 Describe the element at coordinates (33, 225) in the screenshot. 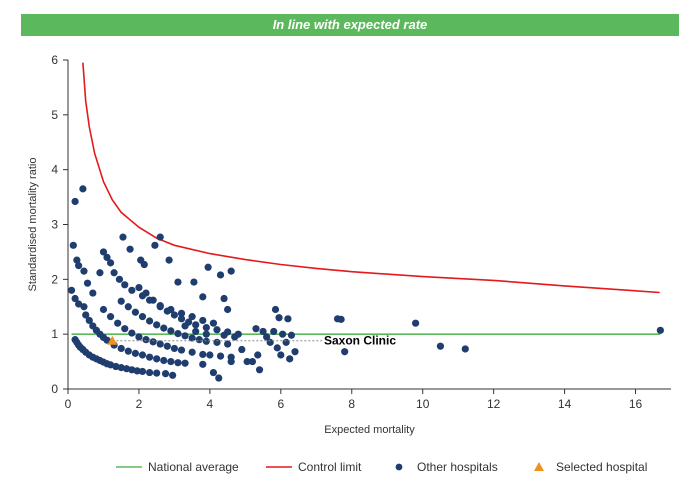

I see `y-axis-title: Standardised mortality ratio` at that location.